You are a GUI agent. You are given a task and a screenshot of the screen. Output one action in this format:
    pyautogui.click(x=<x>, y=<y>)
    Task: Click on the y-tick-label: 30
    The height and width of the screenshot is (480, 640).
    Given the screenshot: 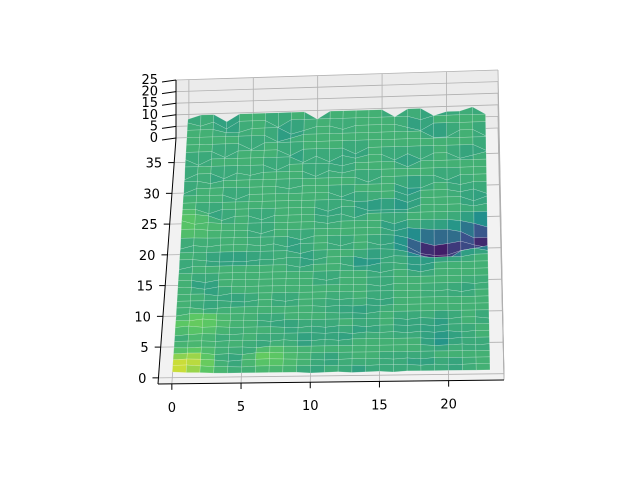 What is the action you would take?
    pyautogui.click(x=151, y=194)
    